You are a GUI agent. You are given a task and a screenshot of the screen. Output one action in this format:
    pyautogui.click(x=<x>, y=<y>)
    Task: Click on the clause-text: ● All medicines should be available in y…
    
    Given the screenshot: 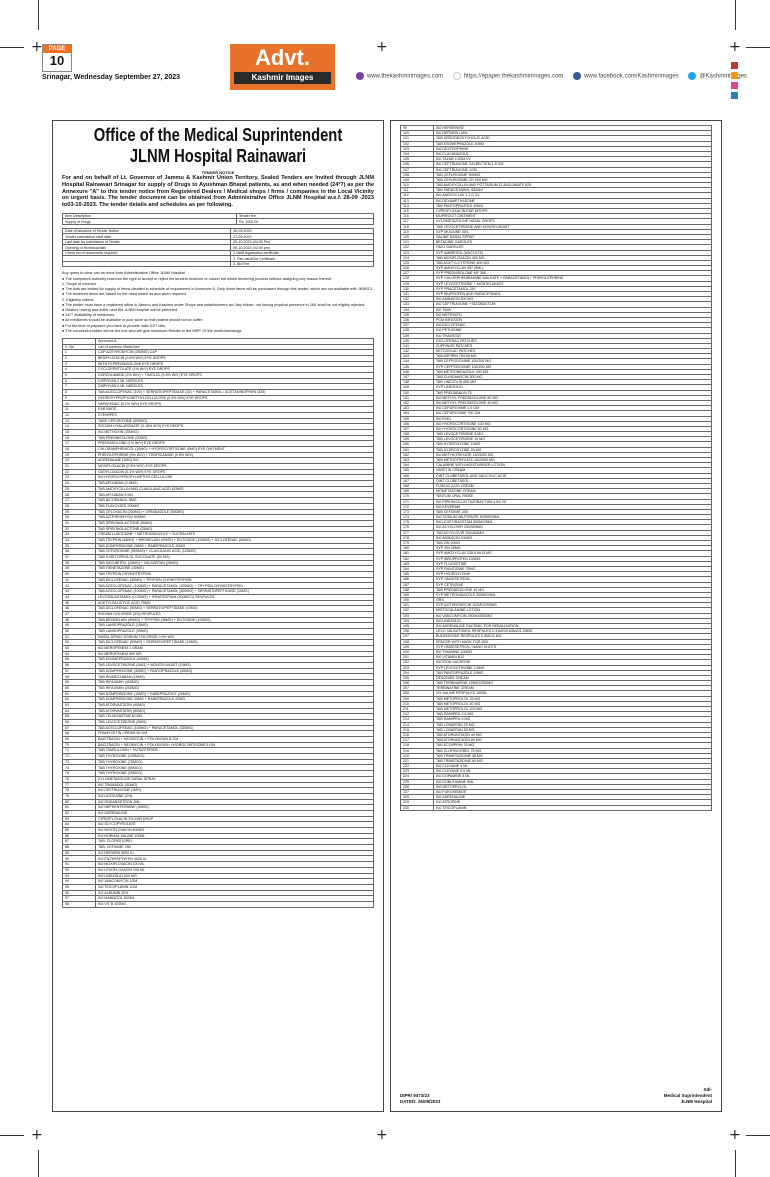 What is the action you would take?
    pyautogui.click(x=133, y=320)
    